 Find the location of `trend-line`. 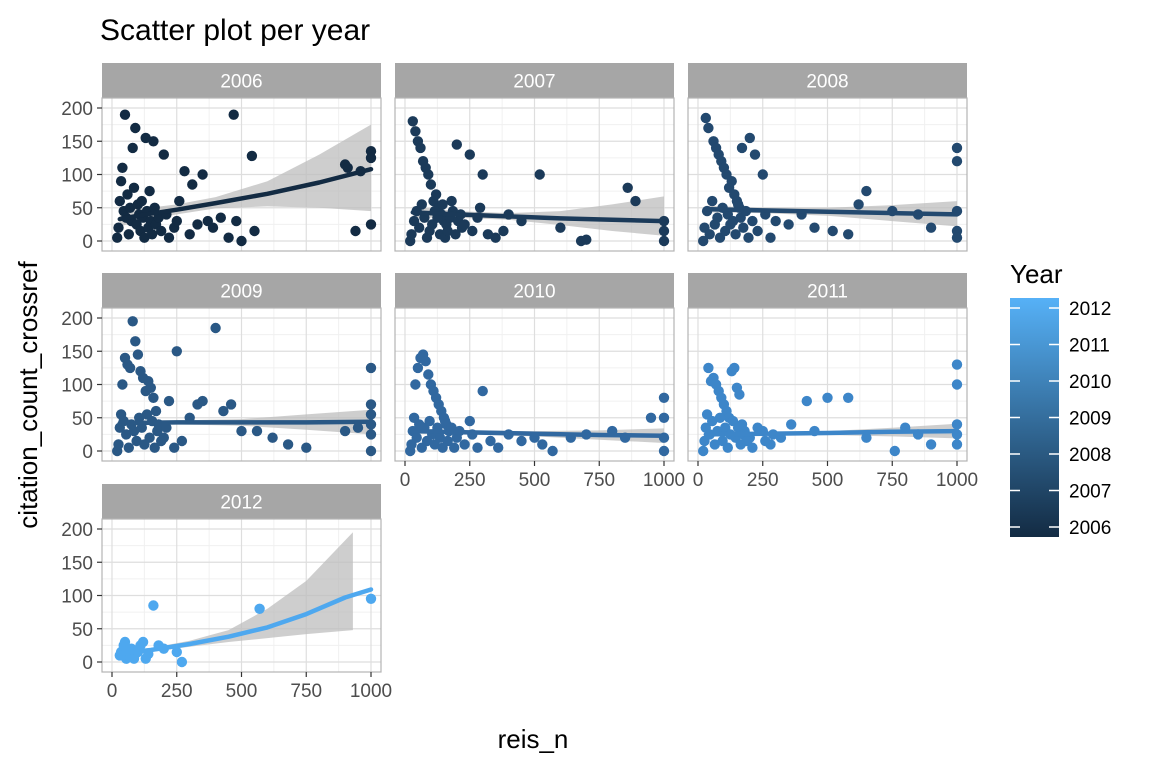

trend-line is located at coordinates (538, 217).